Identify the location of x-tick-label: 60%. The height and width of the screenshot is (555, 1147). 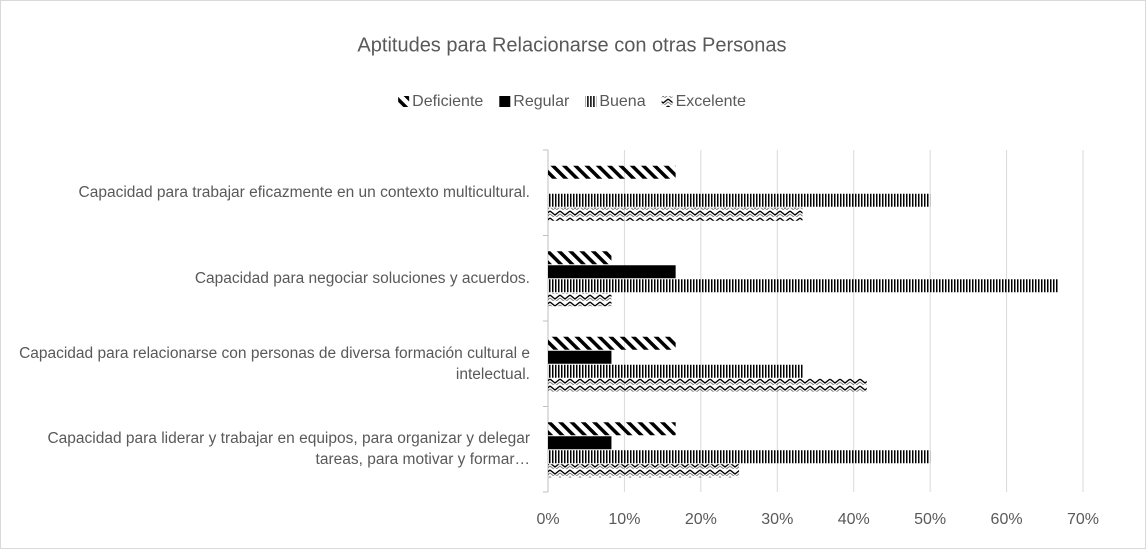
(1007, 519).